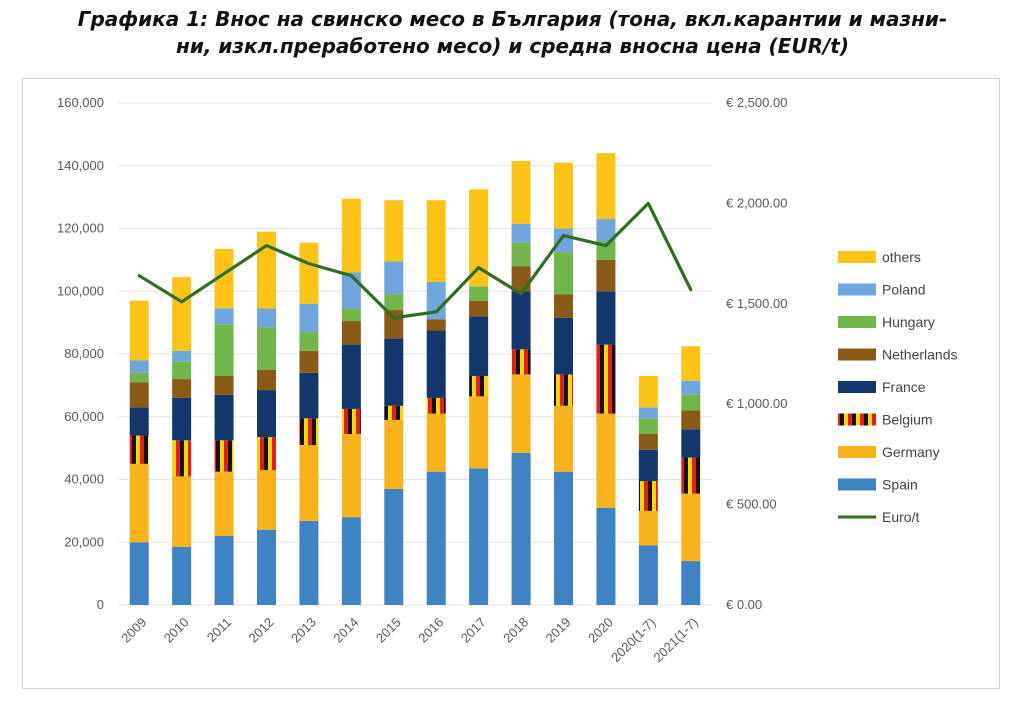 The image size is (1025, 707). I want to click on x-axis-label-2015: 2015, so click(388, 630).